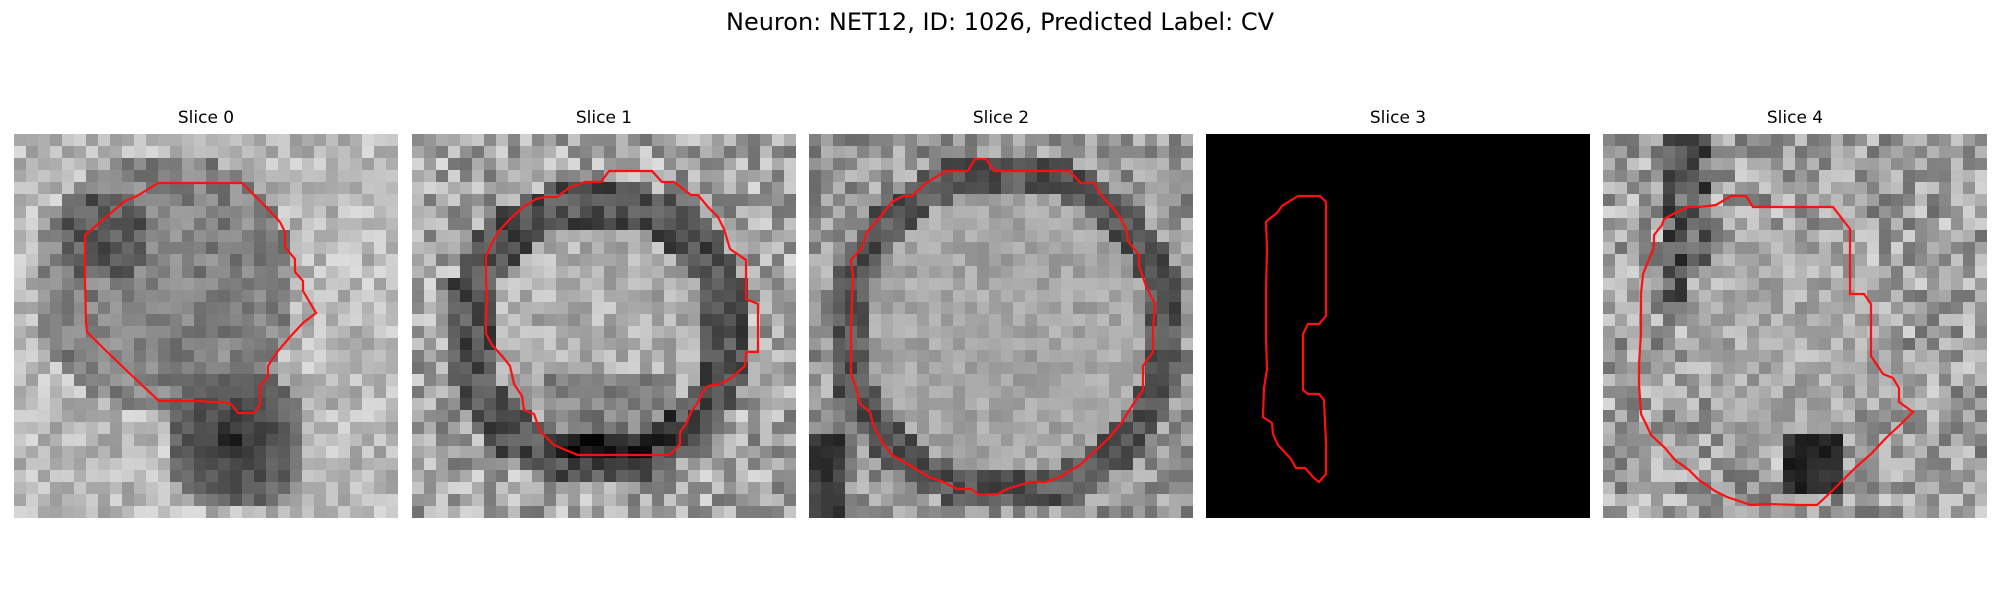  I want to click on slice-4-overlay, so click(1776, 350).